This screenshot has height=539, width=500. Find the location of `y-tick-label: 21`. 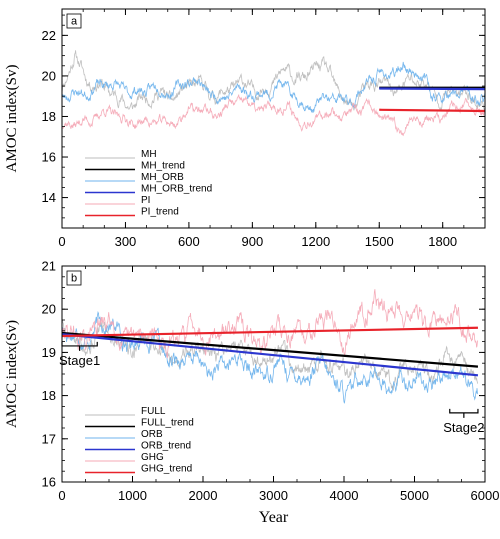

y-tick-label: 21 is located at coordinates (49, 266).